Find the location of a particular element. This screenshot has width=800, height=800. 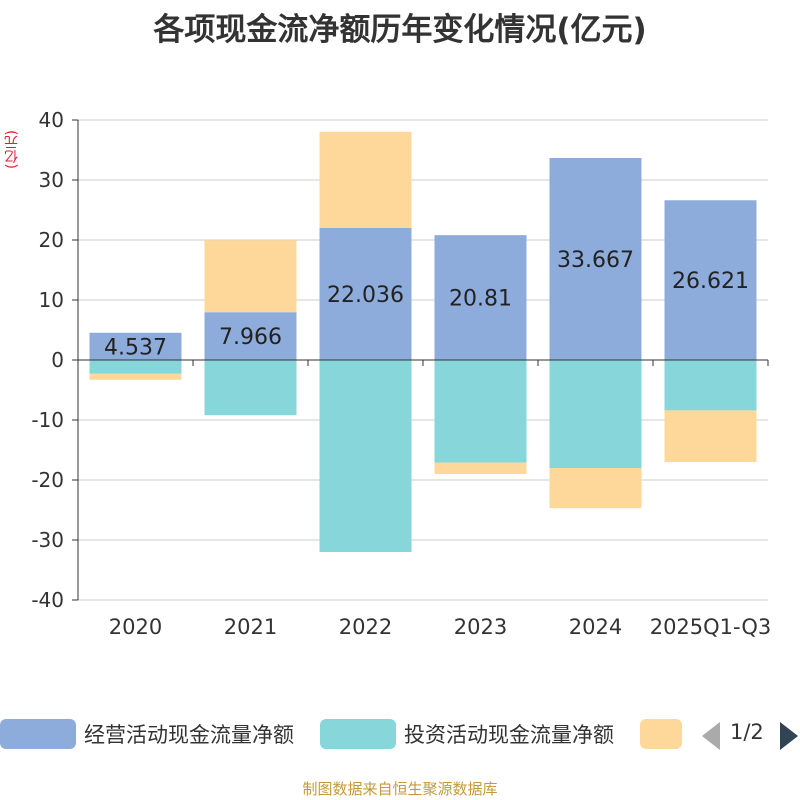

y-tick-label: 30 is located at coordinates (51, 180).